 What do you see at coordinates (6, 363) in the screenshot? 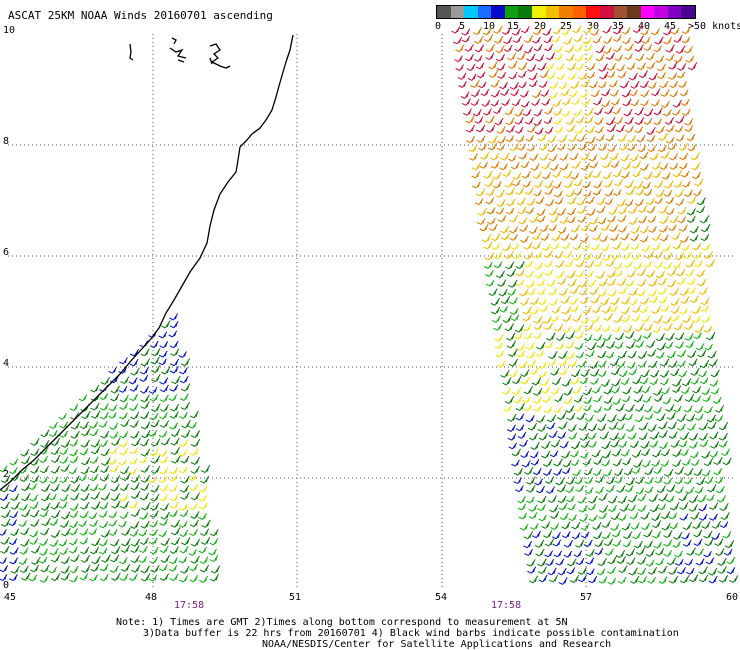
I see `y-tick-label: 4` at bounding box center [6, 363].